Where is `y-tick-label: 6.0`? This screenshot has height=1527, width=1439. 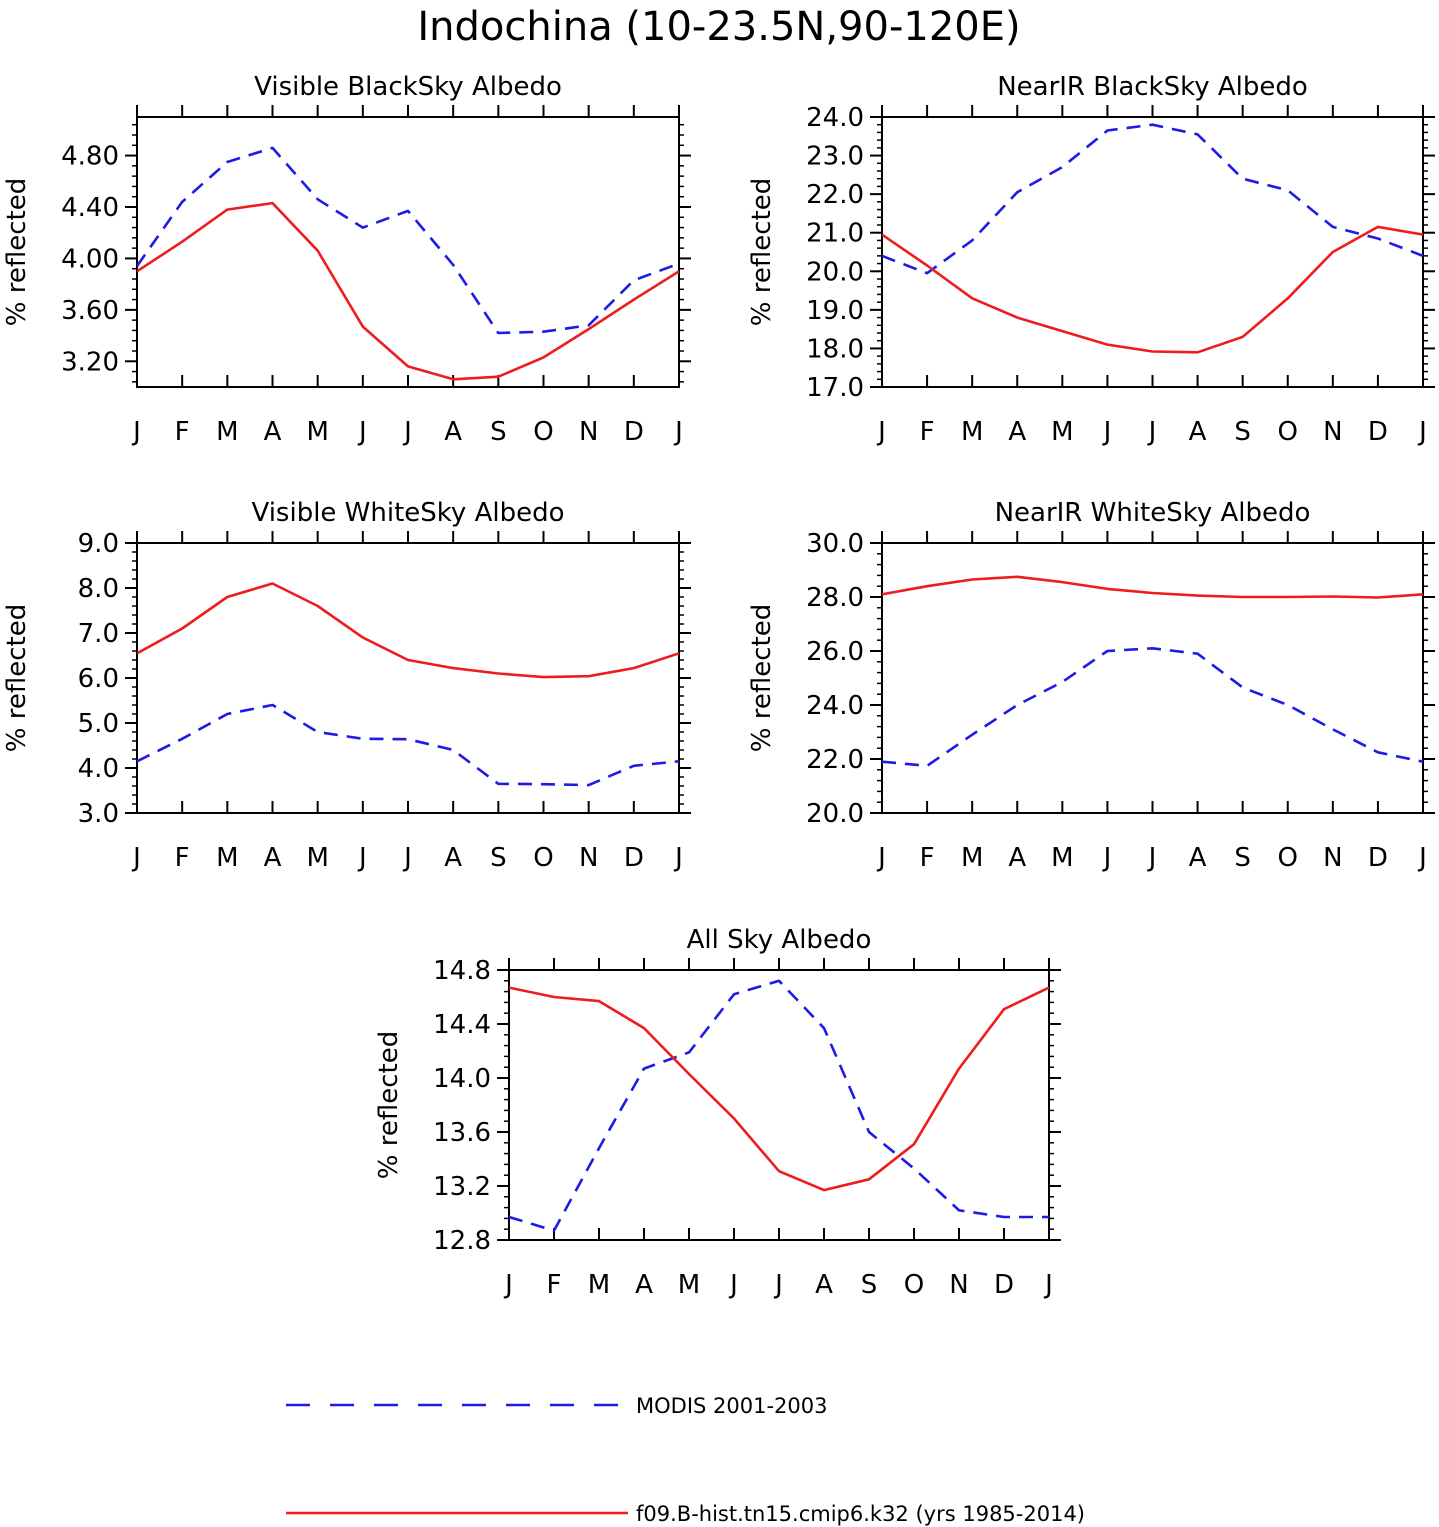
y-tick-label: 6.0 is located at coordinates (98, 679).